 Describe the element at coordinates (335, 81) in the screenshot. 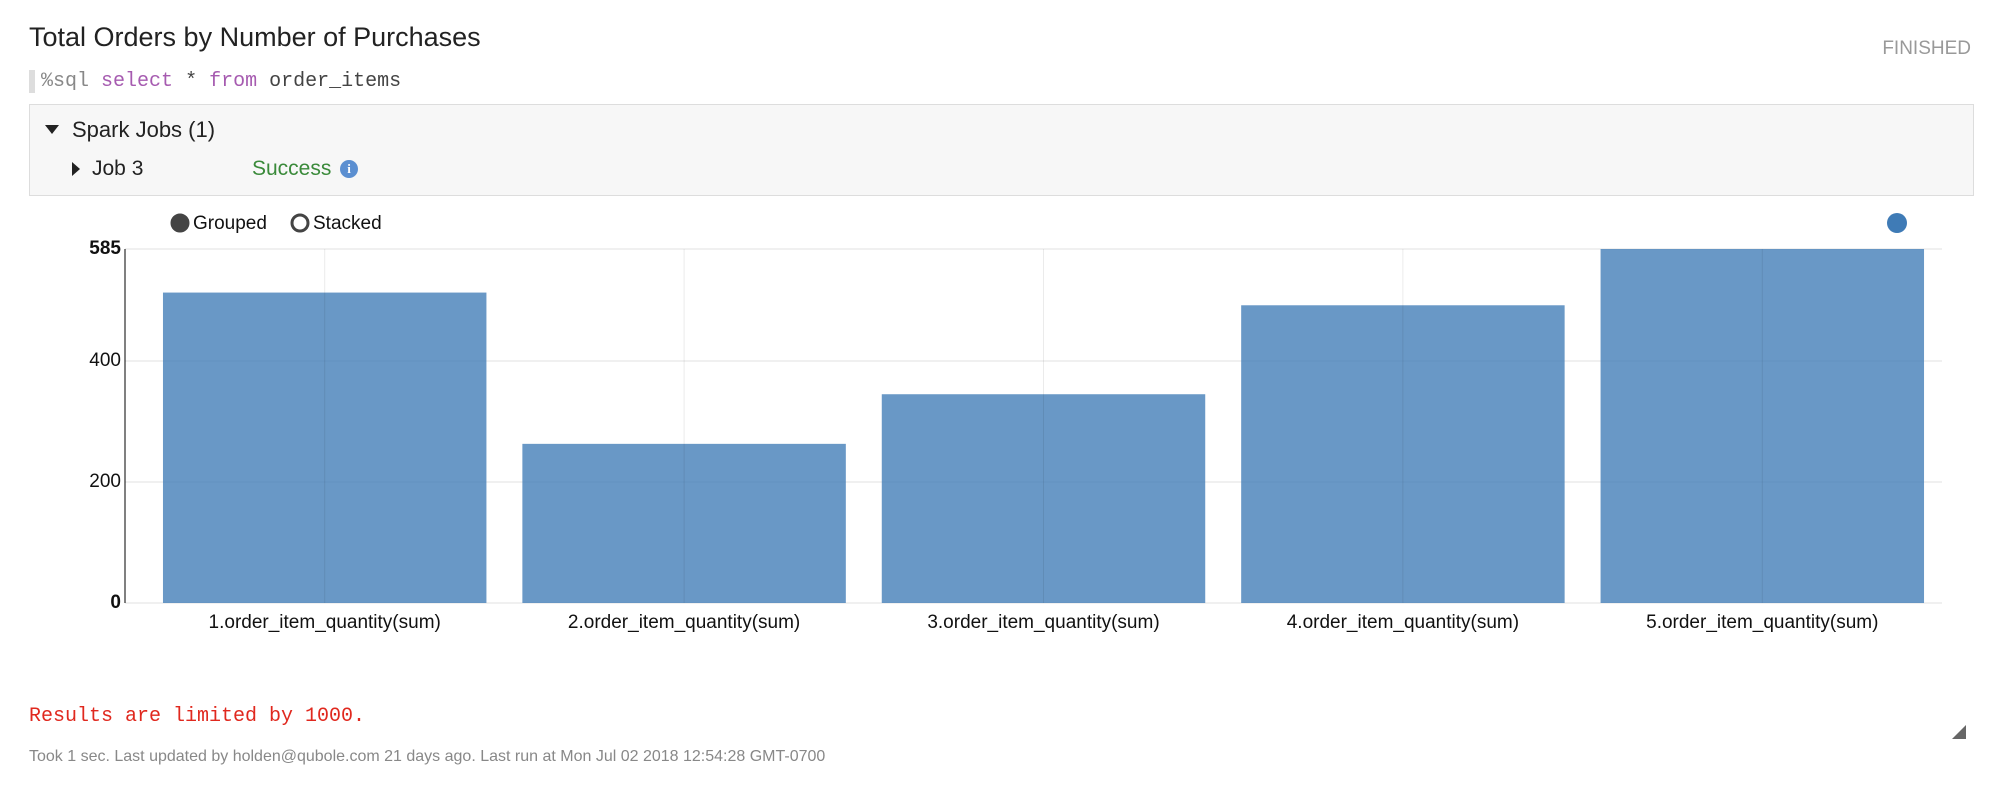

I see `code-token: order_items` at that location.